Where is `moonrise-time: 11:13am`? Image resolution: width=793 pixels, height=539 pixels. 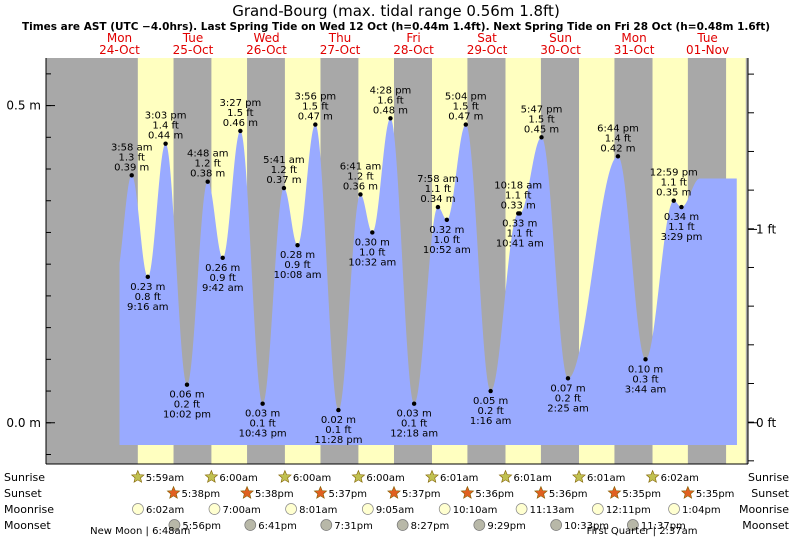 moonrise-time: 11:13am is located at coordinates (552, 510).